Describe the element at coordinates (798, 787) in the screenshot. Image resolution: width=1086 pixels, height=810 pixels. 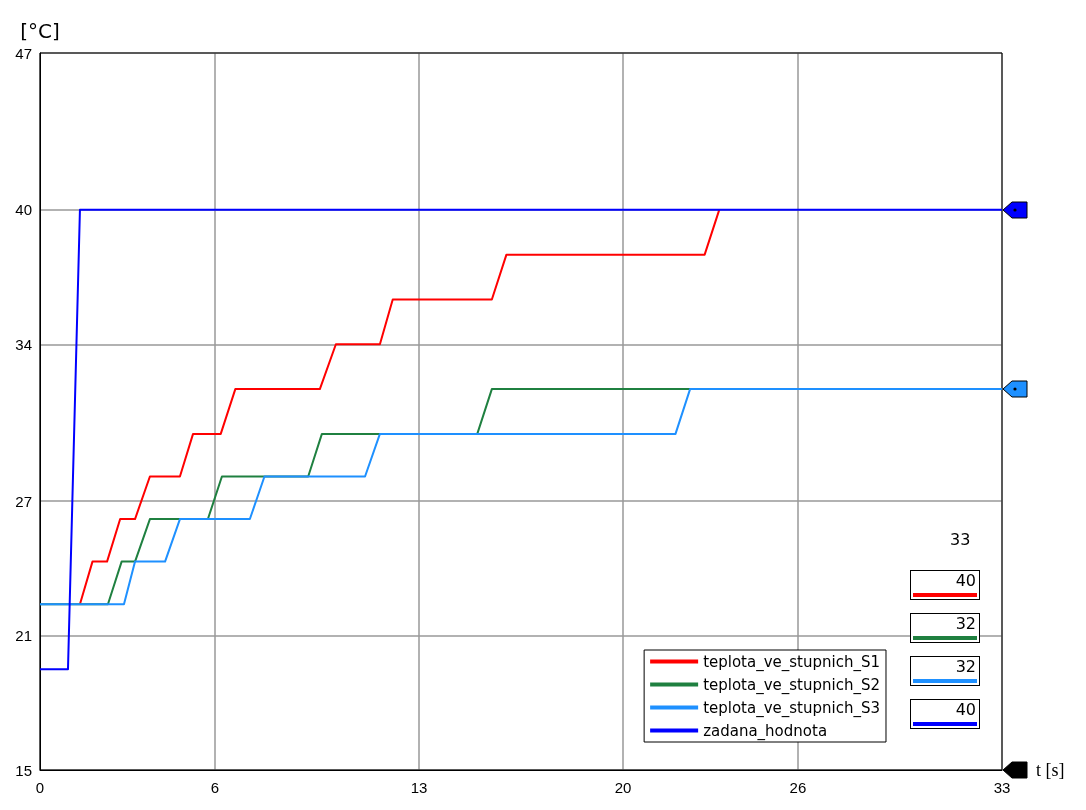
I see `x-tick-label: 26` at that location.